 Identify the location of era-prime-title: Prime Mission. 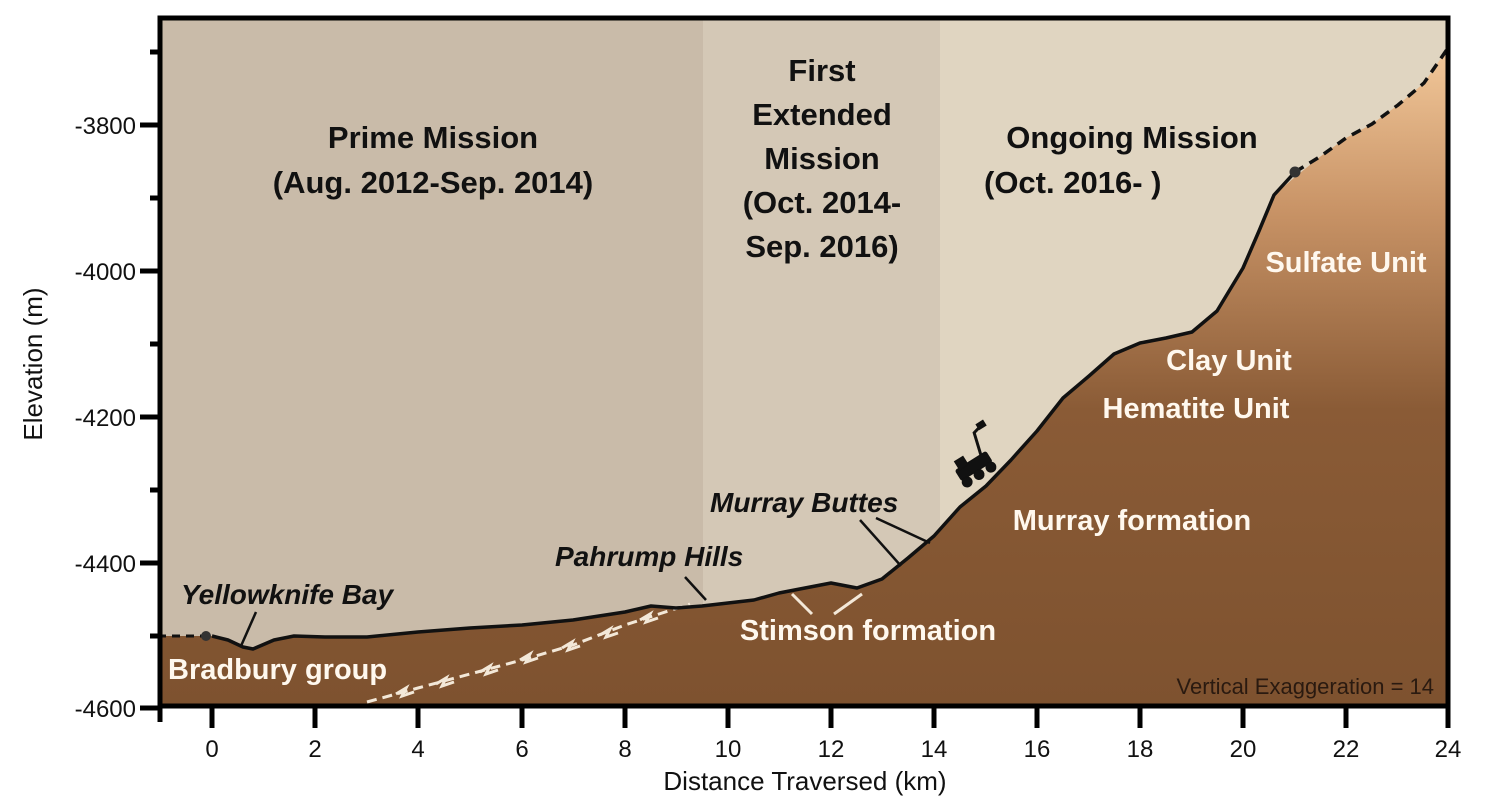
(433, 137).